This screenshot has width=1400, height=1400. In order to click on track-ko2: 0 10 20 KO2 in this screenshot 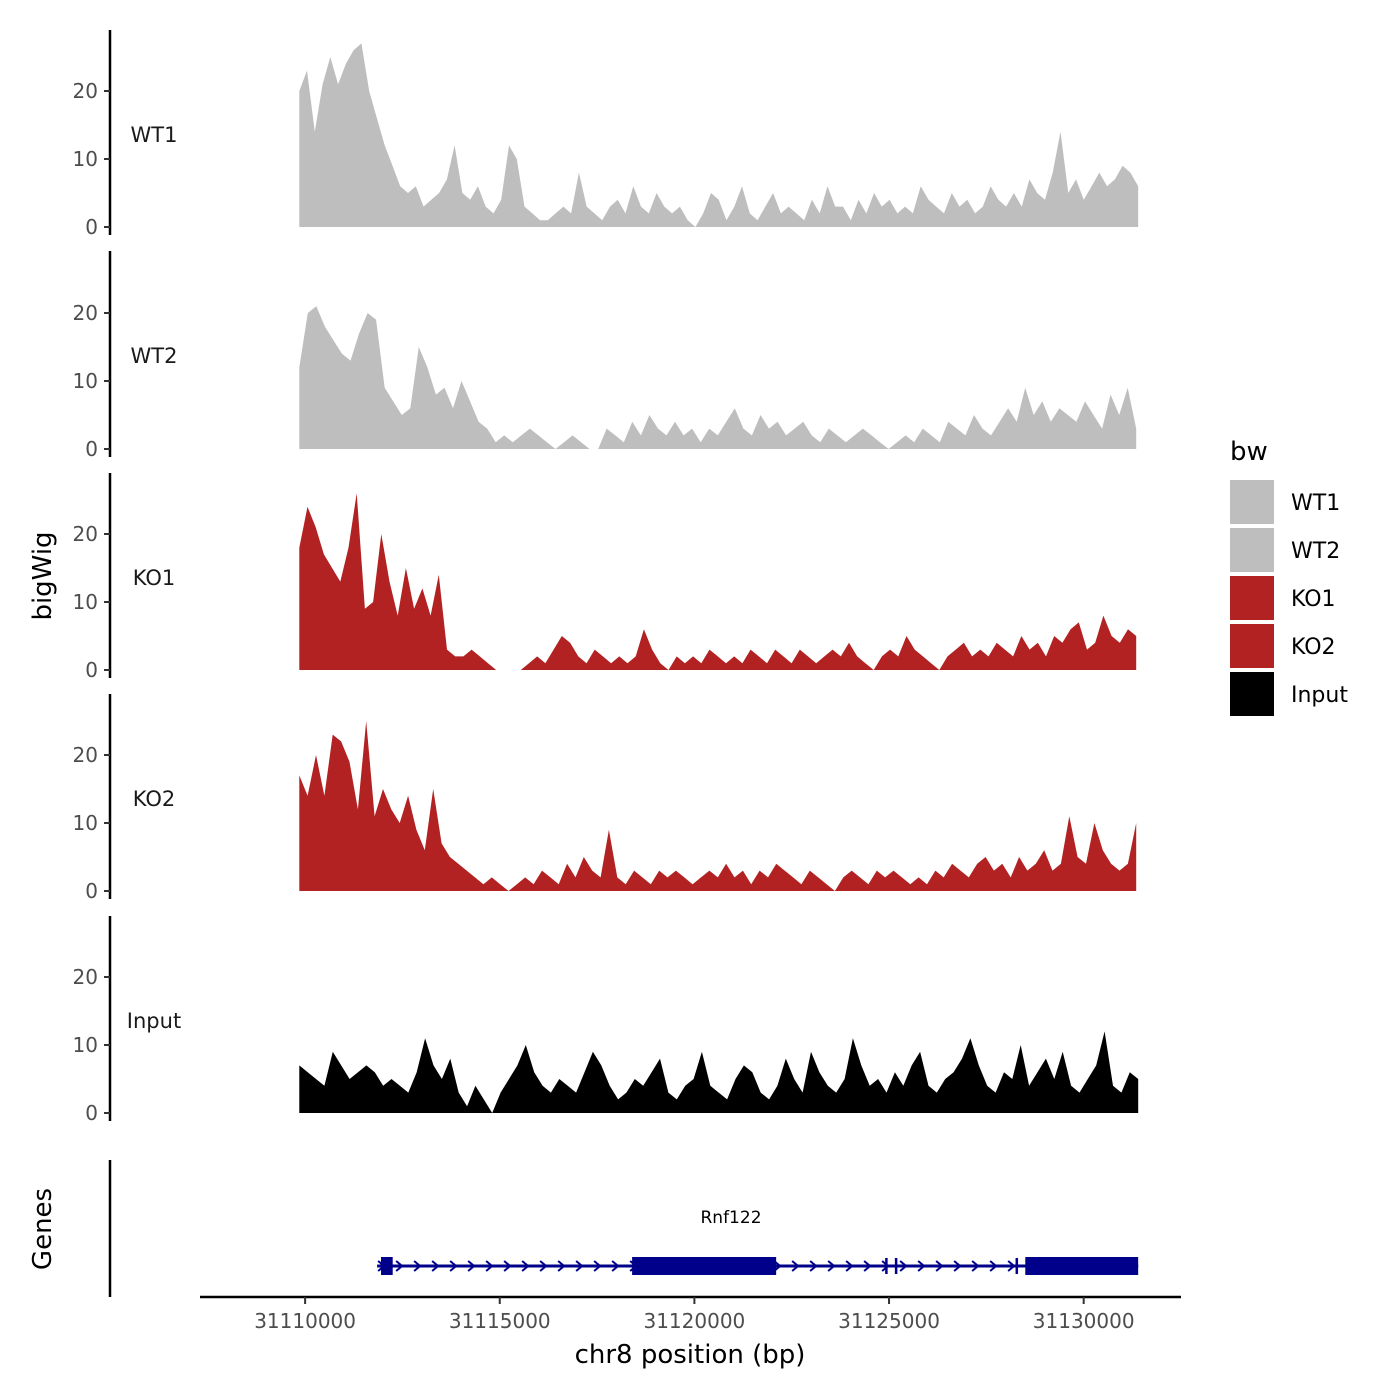, I will do `click(605, 798)`.